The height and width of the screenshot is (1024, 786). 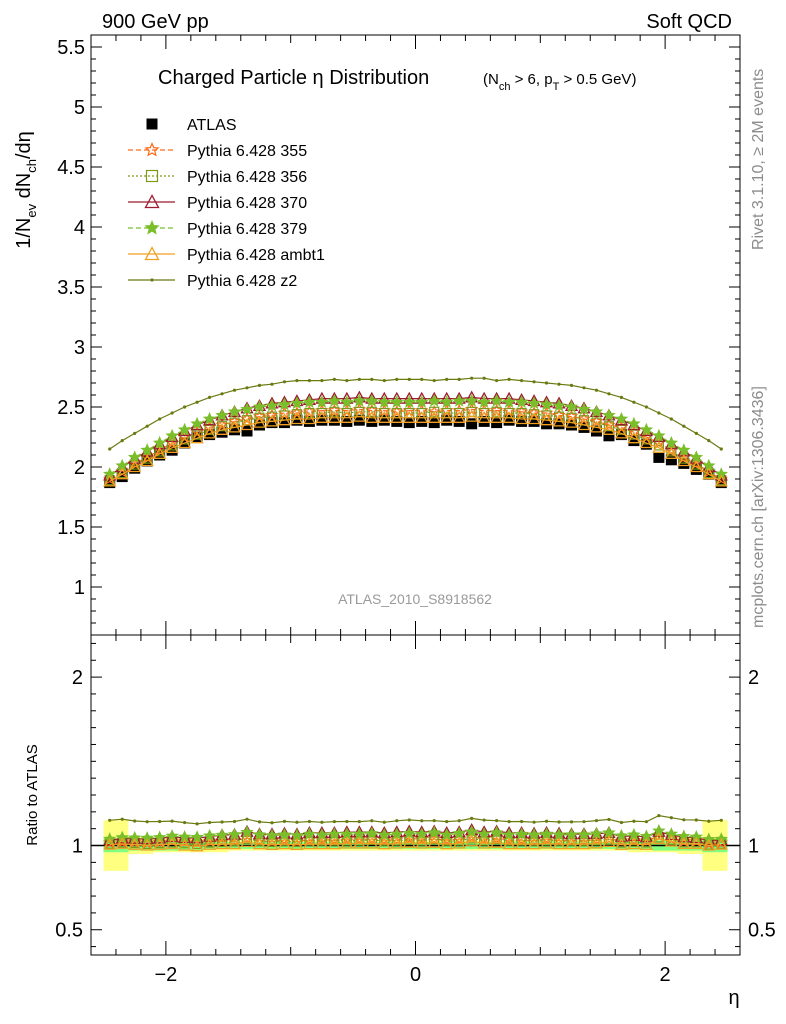 I want to click on main-y-label: 1/Nev dNch/dη, so click(x=26, y=190).